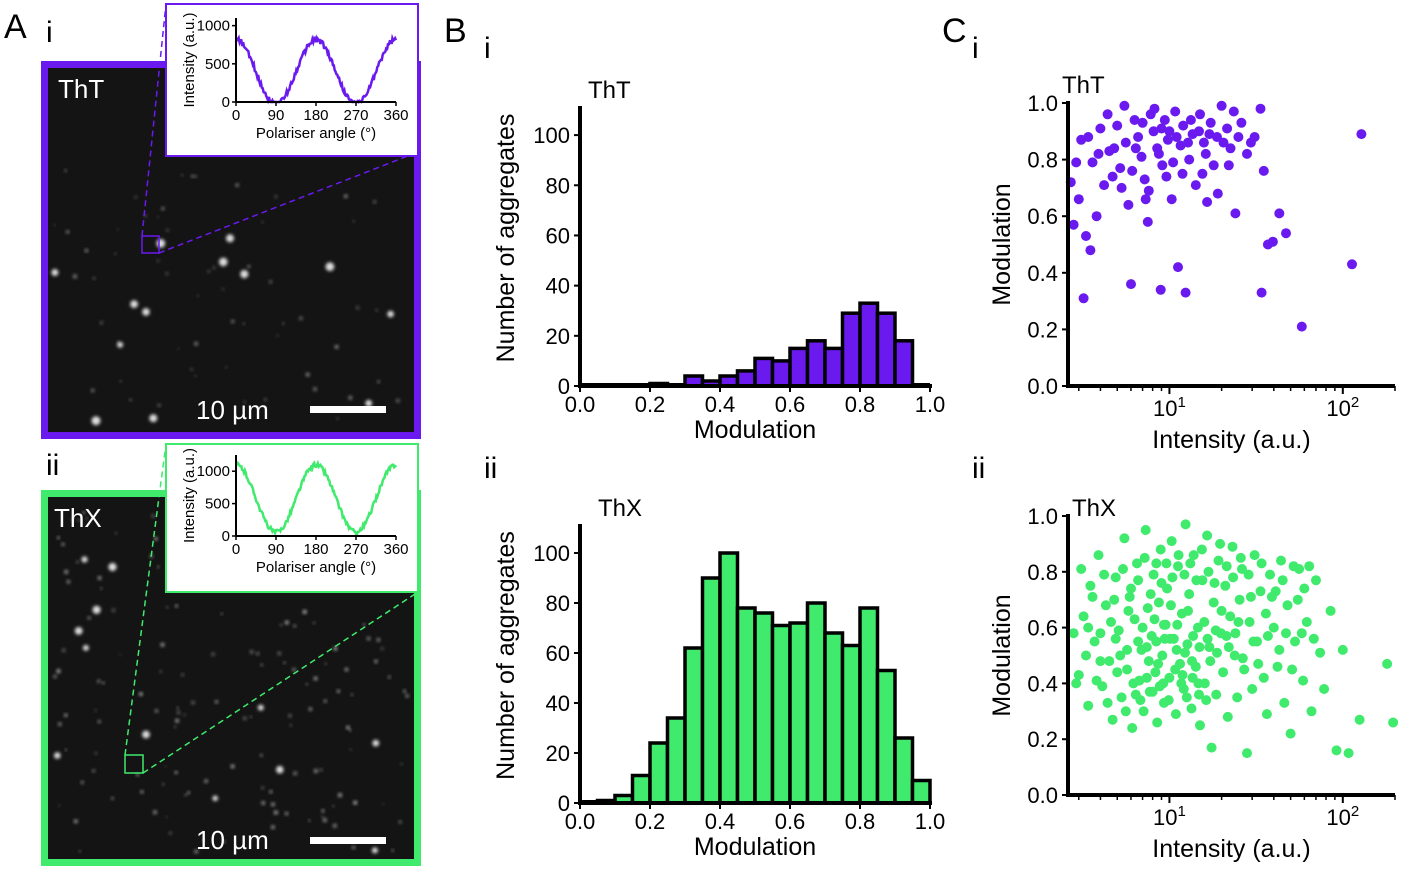 The height and width of the screenshot is (873, 1418). Describe the element at coordinates (1083, 85) in the screenshot. I see `scatter-title: ThT` at that location.